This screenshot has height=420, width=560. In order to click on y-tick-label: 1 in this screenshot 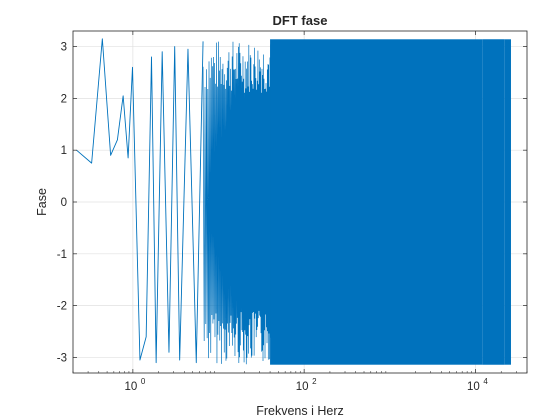, I will do `click(64, 151)`.